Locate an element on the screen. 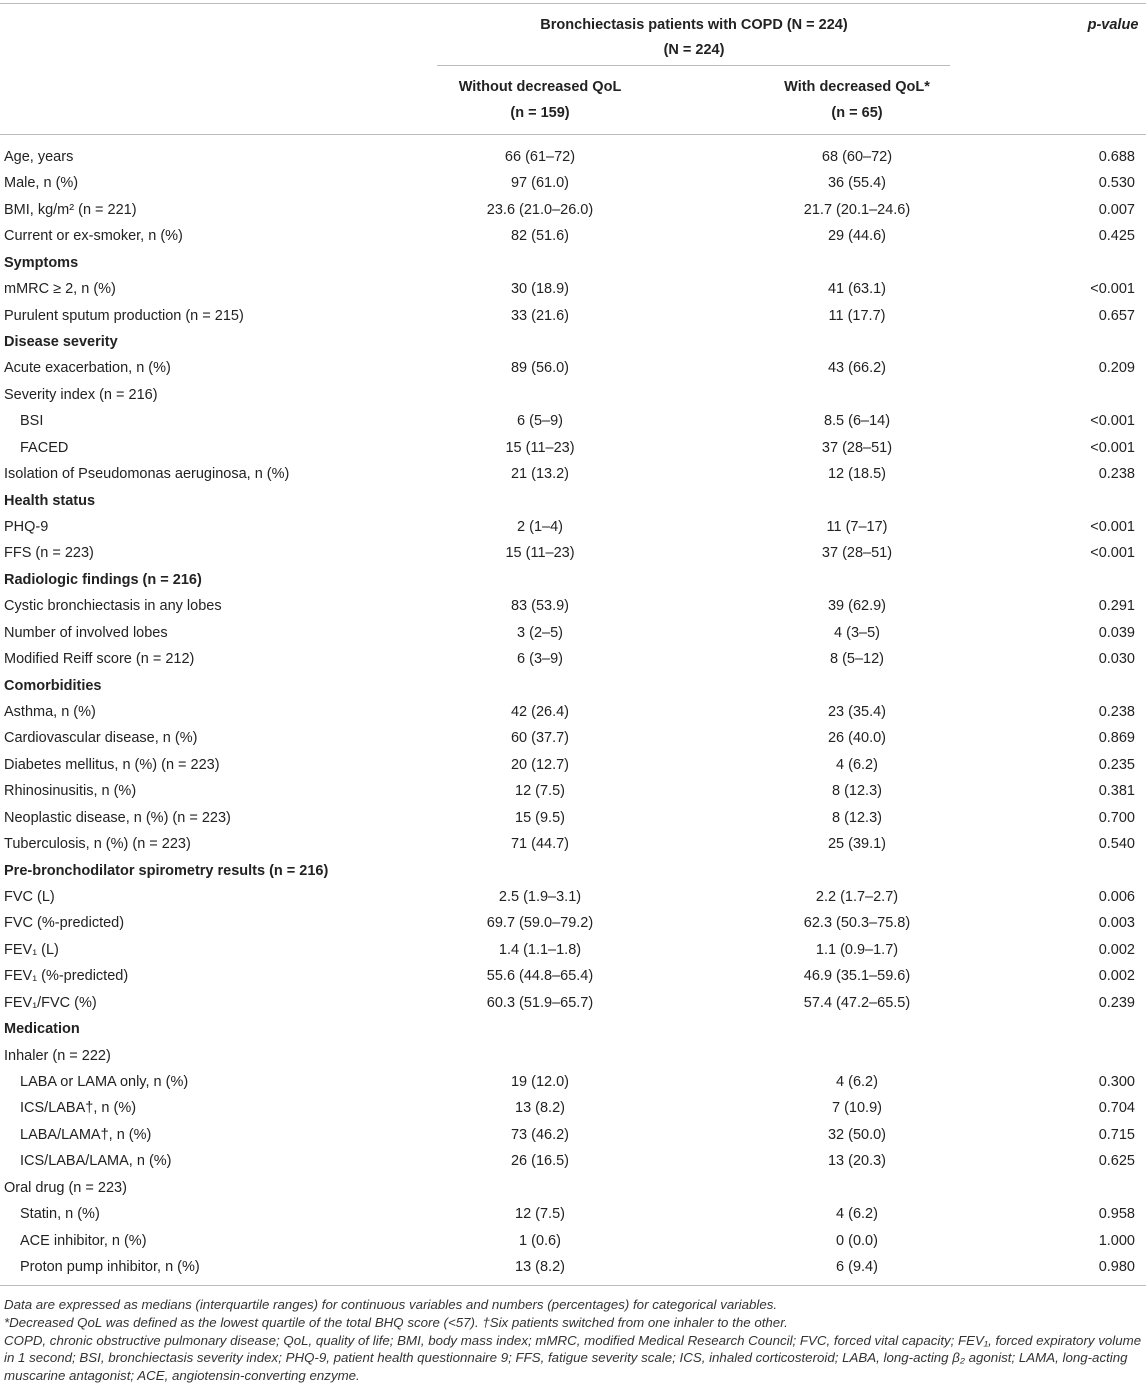 The image size is (1146, 1398). cell: 19 (12.0) is located at coordinates (540, 1082).